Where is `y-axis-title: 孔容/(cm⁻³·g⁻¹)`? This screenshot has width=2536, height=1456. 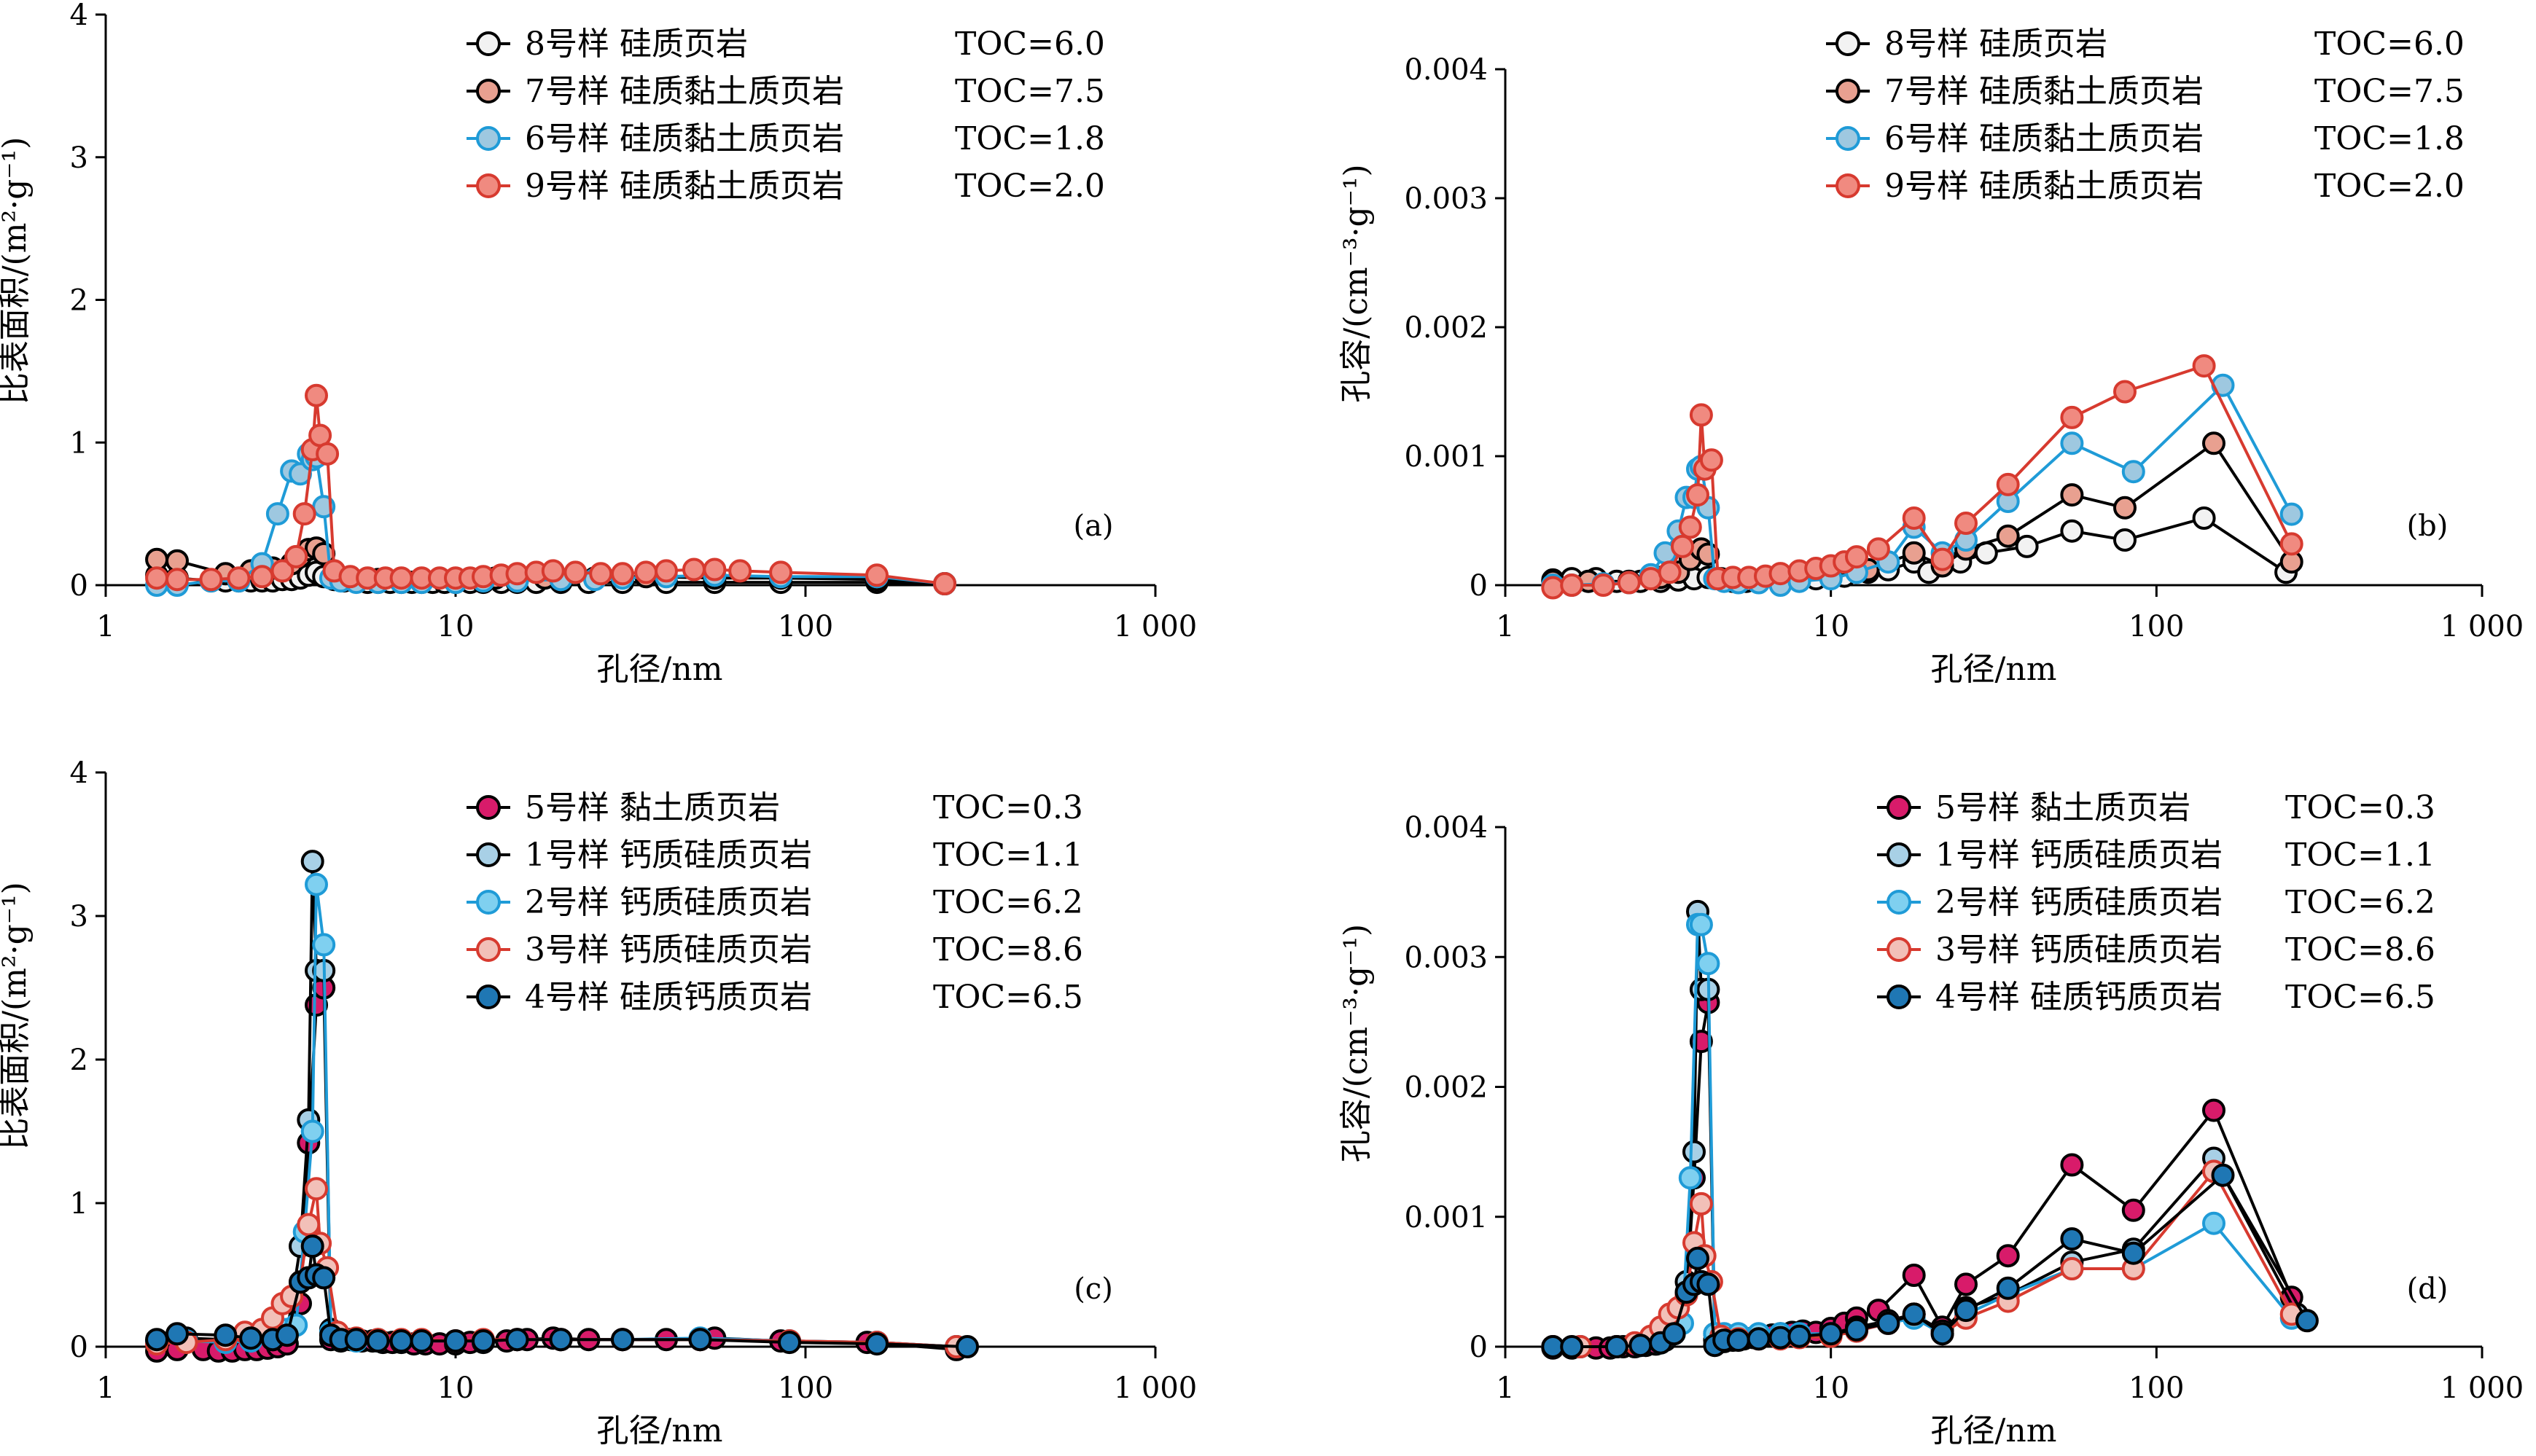 y-axis-title: 孔容/(cm⁻³·g⁻¹) is located at coordinates (1356, 1043).